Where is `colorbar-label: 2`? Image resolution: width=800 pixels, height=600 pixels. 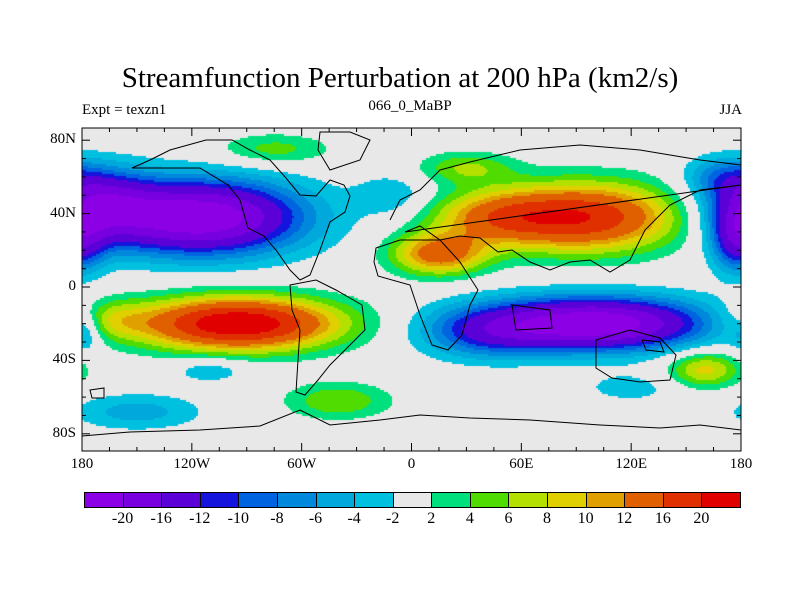 colorbar-label: 2 is located at coordinates (431, 518).